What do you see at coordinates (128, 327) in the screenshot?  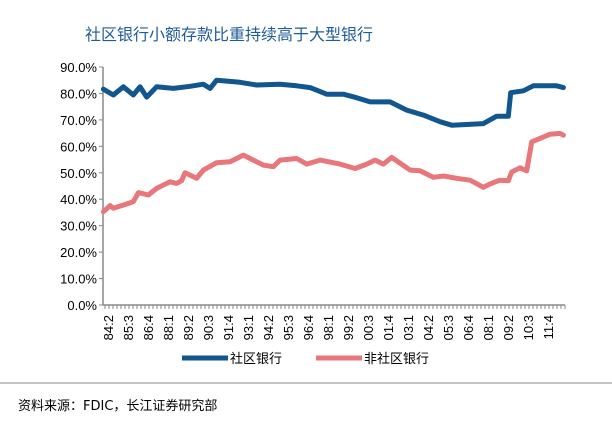 I see `x-tick-label: 85:3` at bounding box center [128, 327].